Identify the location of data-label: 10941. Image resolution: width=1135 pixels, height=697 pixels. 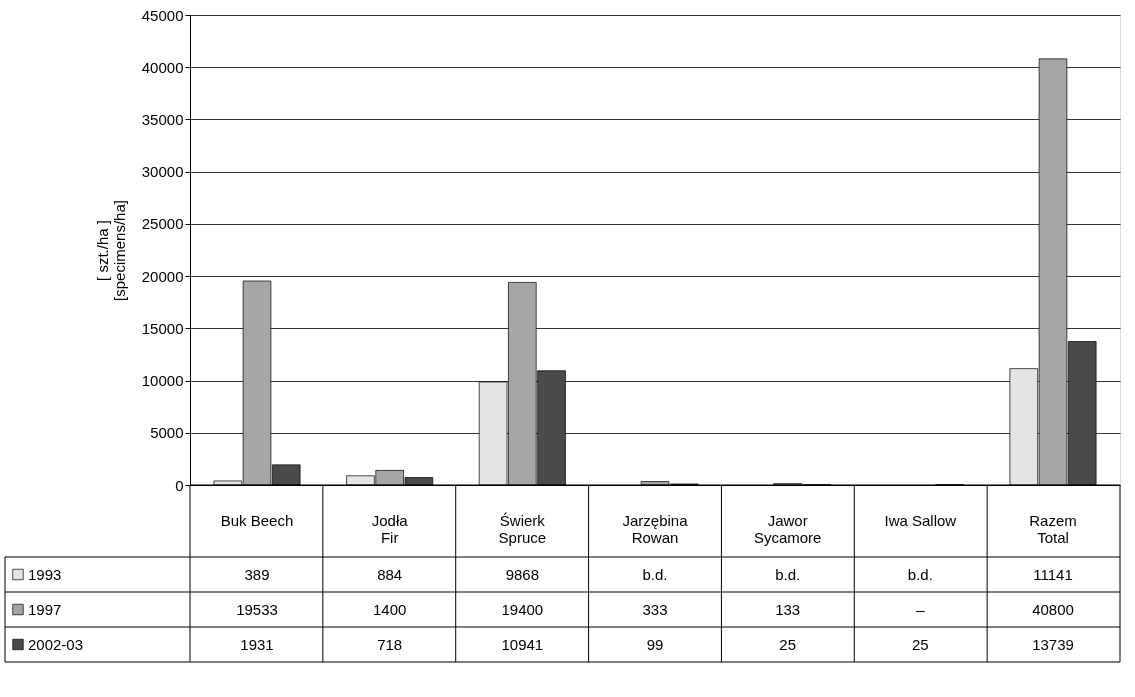
(522, 644).